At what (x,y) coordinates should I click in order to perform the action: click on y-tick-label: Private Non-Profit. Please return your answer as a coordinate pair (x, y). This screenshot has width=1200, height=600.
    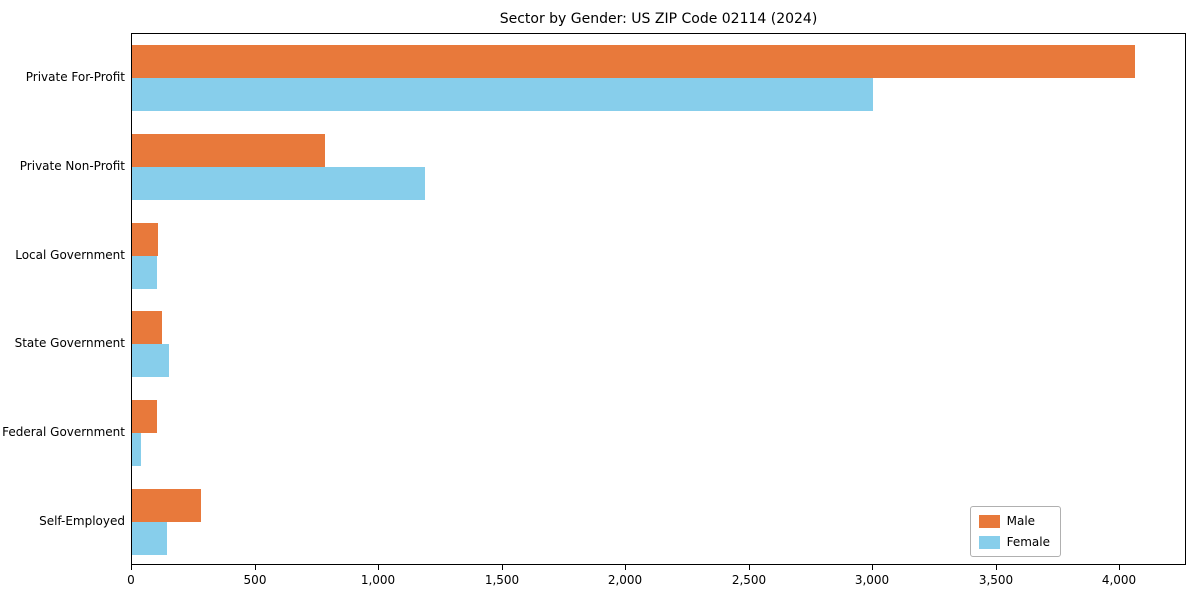
    Looking at the image, I should click on (72, 166).